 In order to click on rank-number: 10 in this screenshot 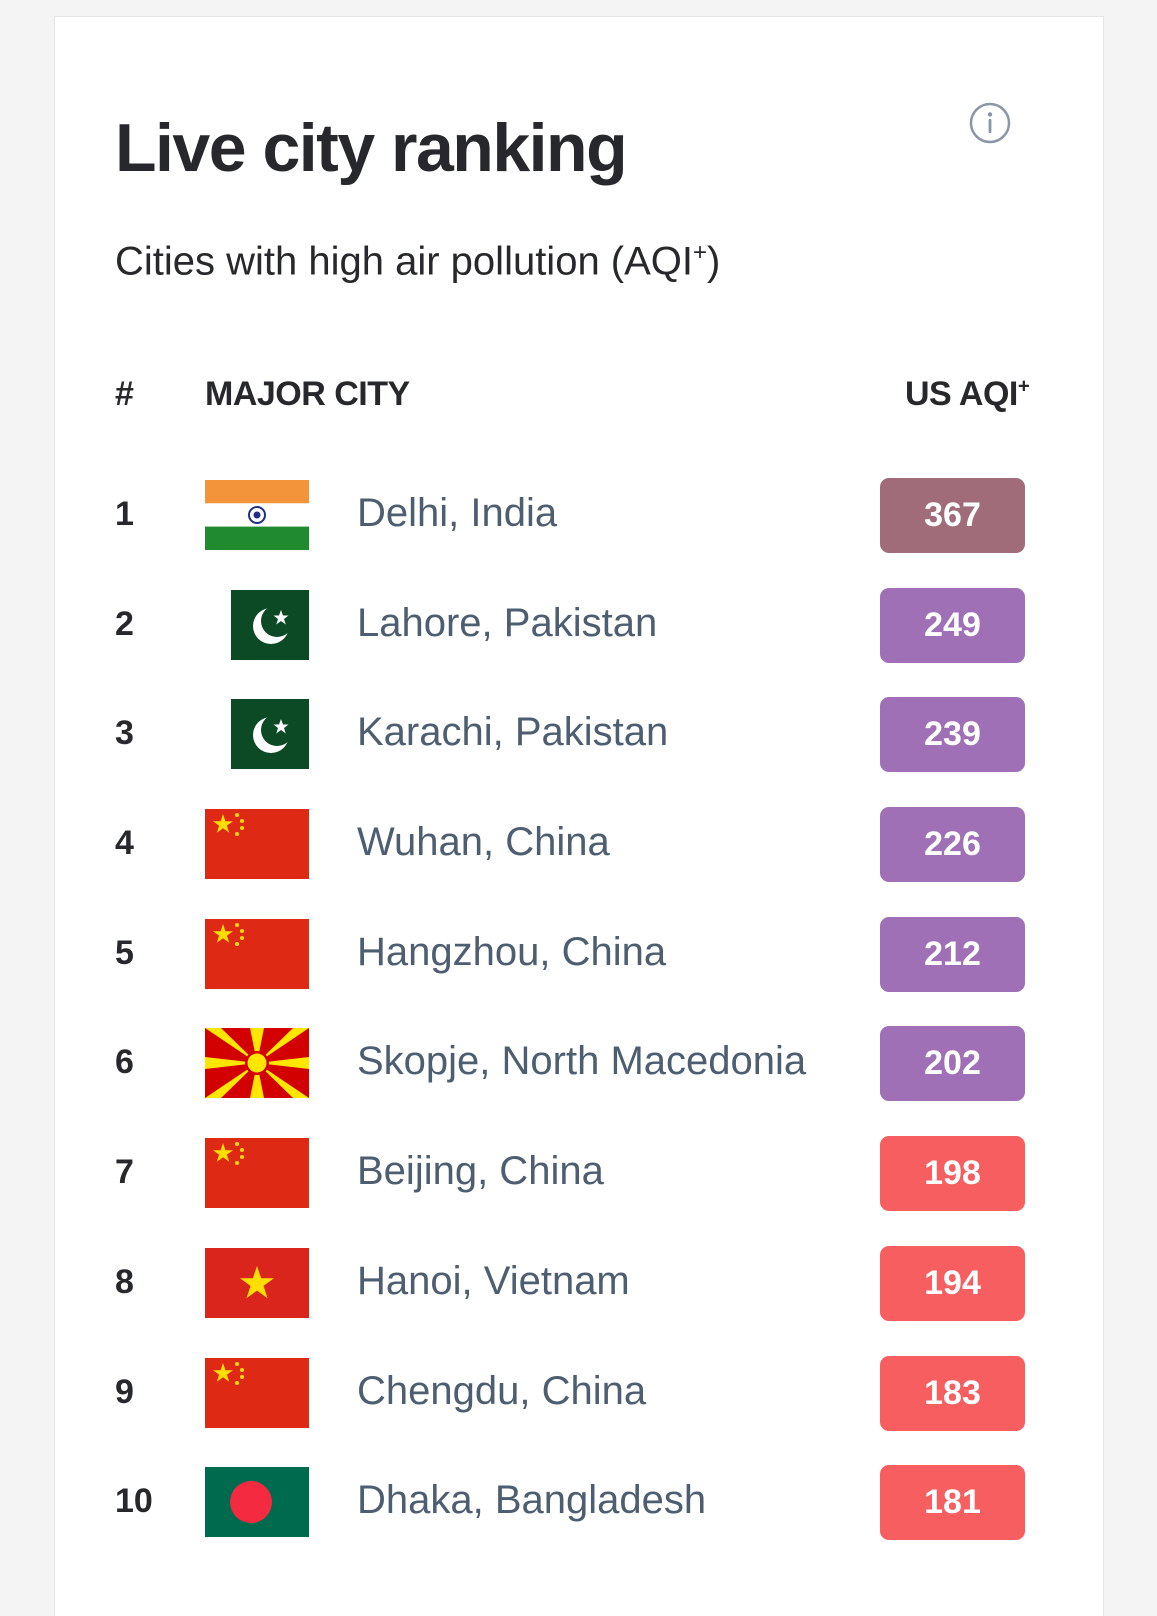, I will do `click(134, 1501)`.